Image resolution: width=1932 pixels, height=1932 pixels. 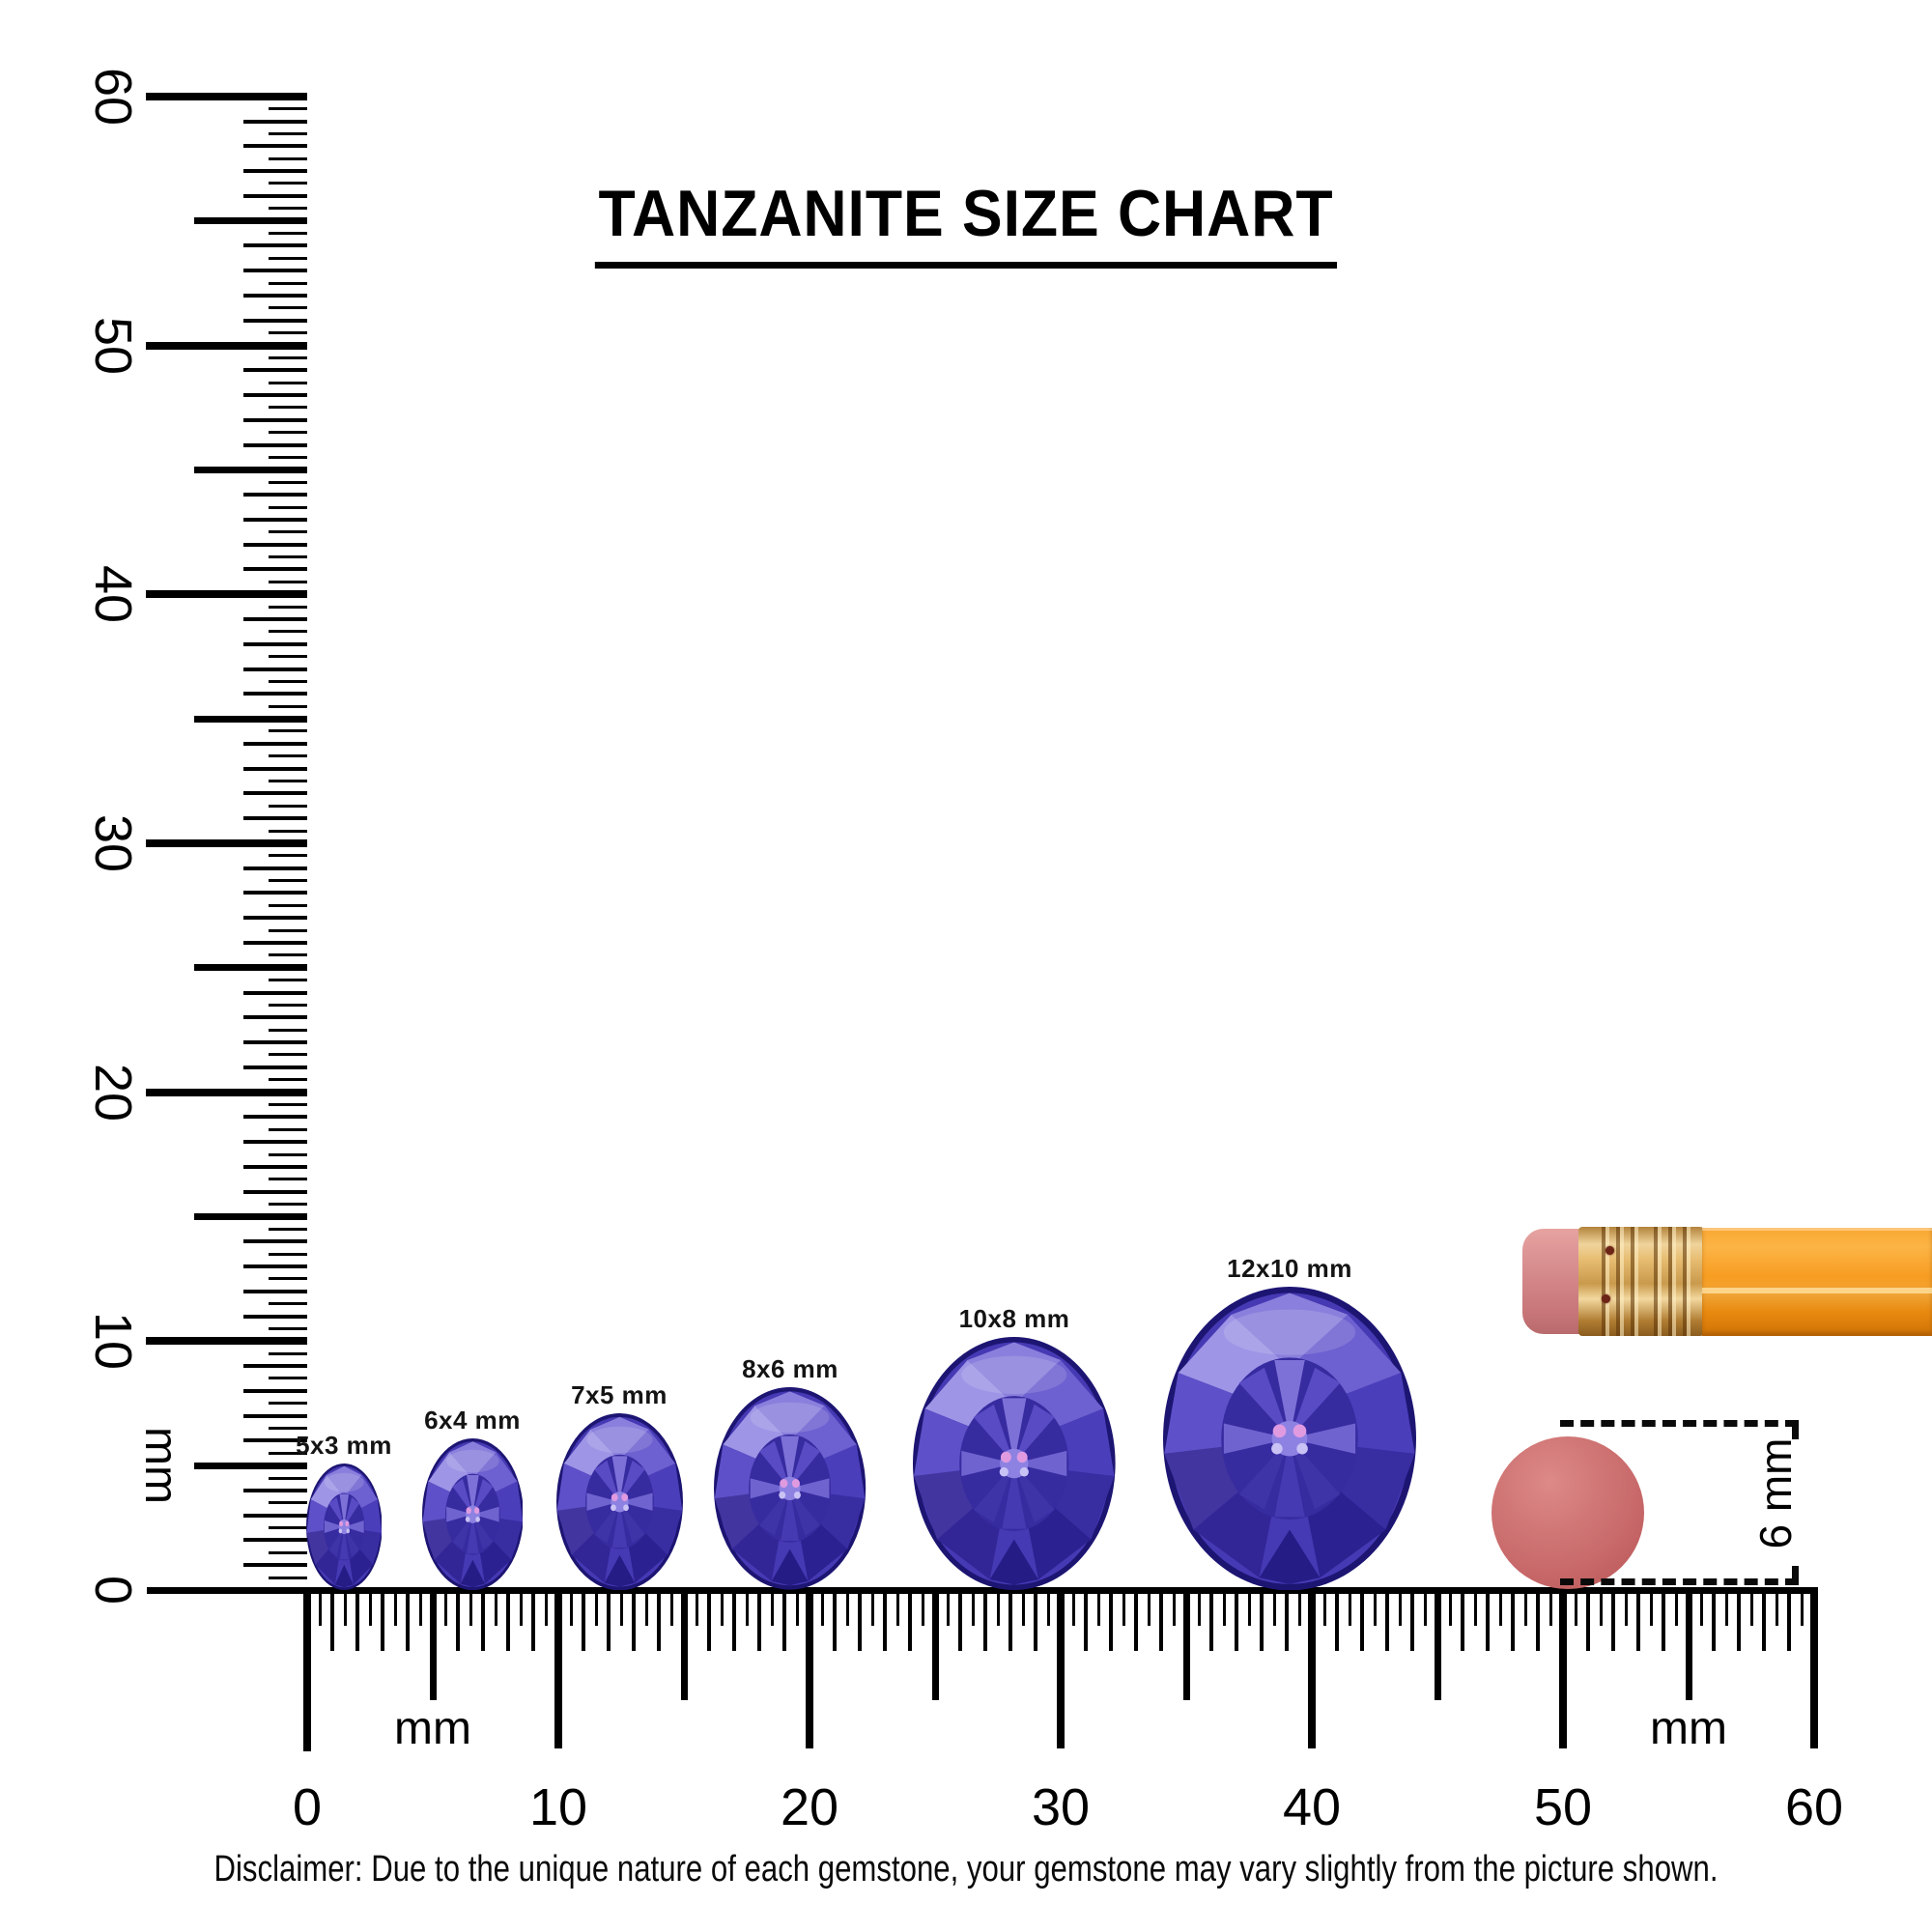 What do you see at coordinates (1014, 1318) in the screenshot?
I see `gem-size-label: 10x8 mm` at bounding box center [1014, 1318].